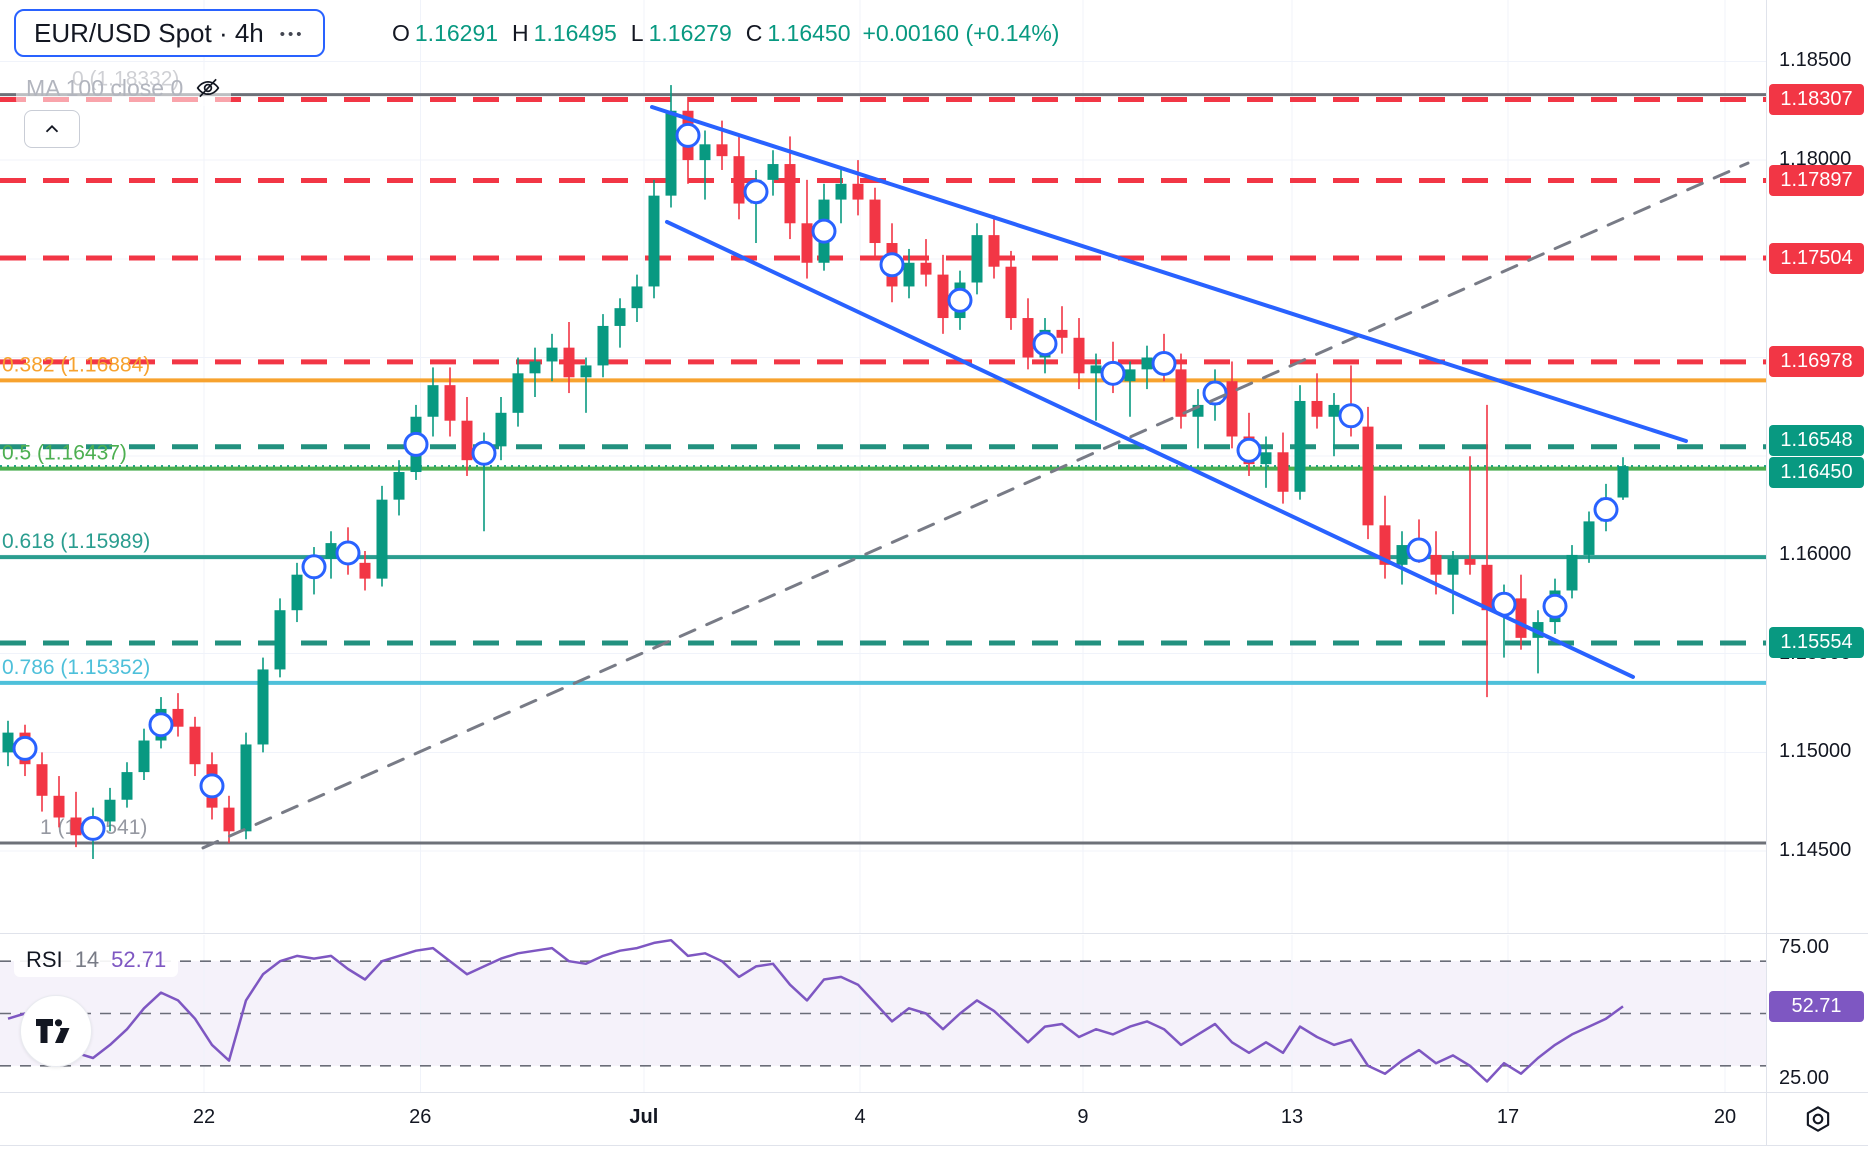 The image size is (1868, 1164). I want to click on fib-level-label: 0.786 (1.15352), so click(76, 667).